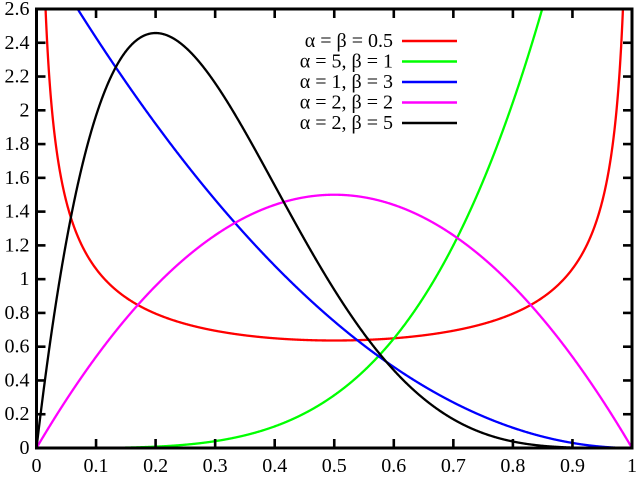 The height and width of the screenshot is (480, 640). What do you see at coordinates (17, 380) in the screenshot?
I see `y-tick-label: 0.4` at bounding box center [17, 380].